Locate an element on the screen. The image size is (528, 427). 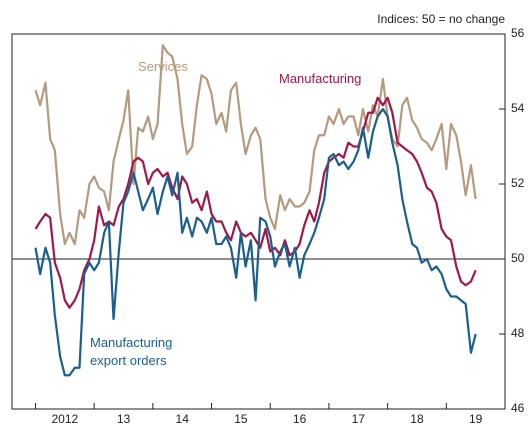
legend-label: Services is located at coordinates (163, 66).